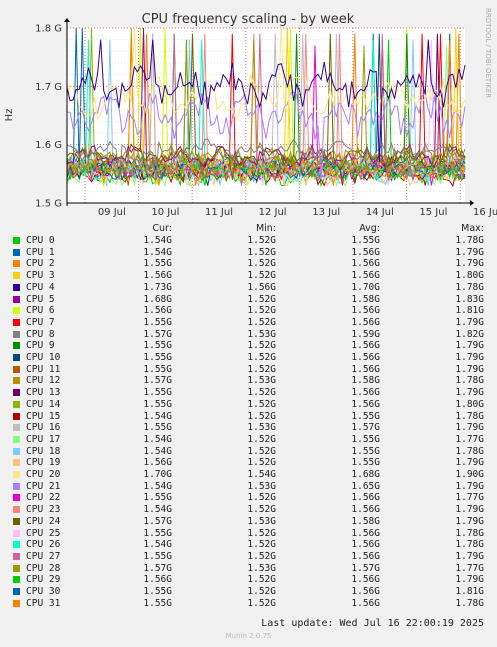 The width and height of the screenshot is (497, 647). What do you see at coordinates (488, 53) in the screenshot?
I see `rrdtool-credit: RRDTOOL / TOBI OETIKER` at bounding box center [488, 53].